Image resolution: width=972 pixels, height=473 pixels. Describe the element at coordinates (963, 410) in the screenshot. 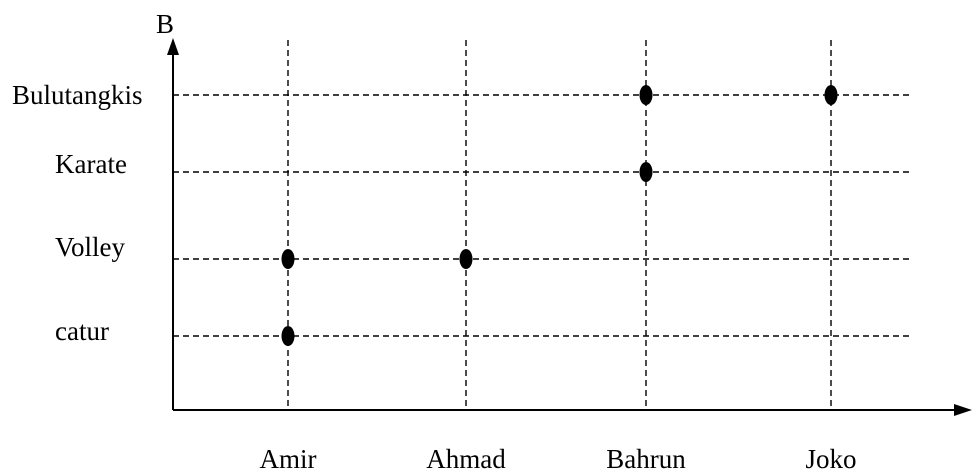

I see `x-axis-arrow-icon` at that location.